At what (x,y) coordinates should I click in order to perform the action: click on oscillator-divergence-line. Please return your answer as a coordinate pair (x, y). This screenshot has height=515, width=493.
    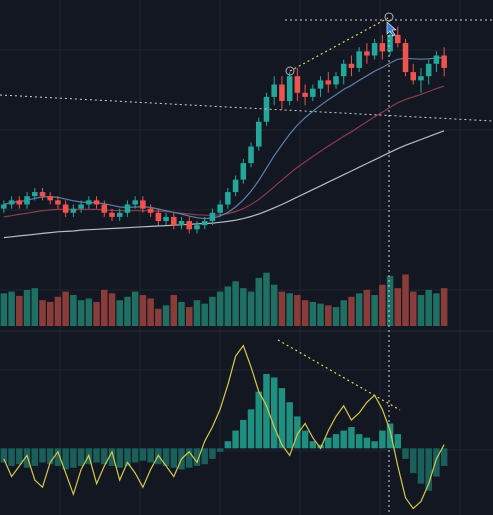
    Looking at the image, I should click on (339, 375).